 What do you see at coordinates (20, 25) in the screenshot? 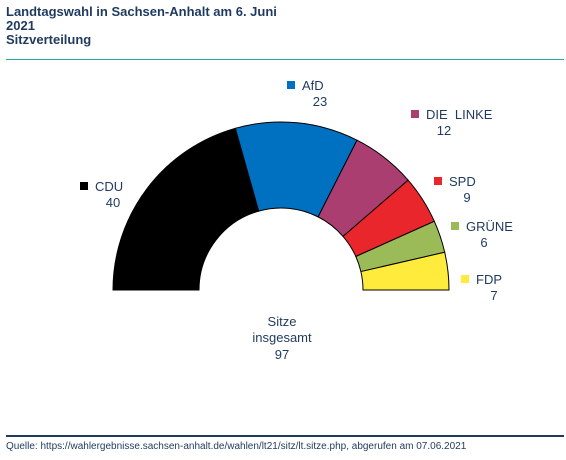
I see `chart-title-year: 2021` at bounding box center [20, 25].